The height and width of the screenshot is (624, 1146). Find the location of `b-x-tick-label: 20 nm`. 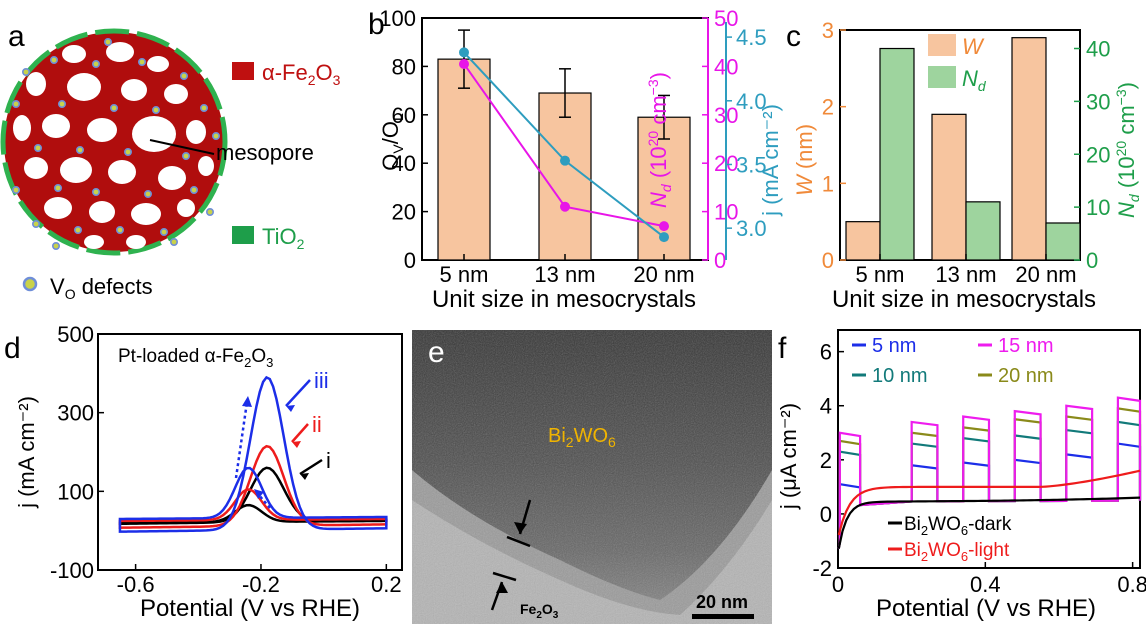

b-x-tick-label: 20 nm is located at coordinates (663, 274).